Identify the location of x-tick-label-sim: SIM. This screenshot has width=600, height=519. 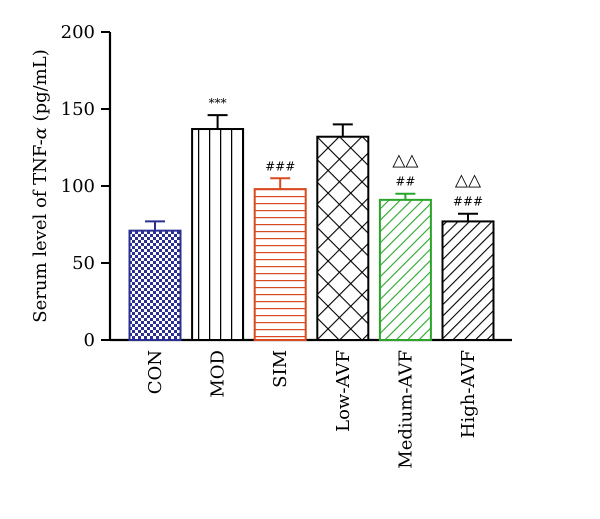
(280, 369).